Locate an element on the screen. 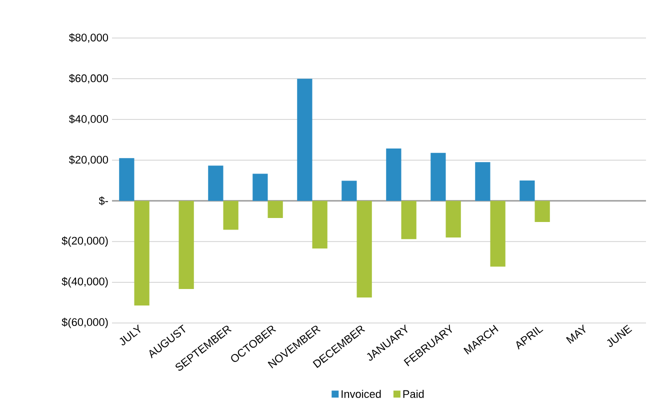 The width and height of the screenshot is (652, 415). y-tick-label: $(20,000) is located at coordinates (85, 241).